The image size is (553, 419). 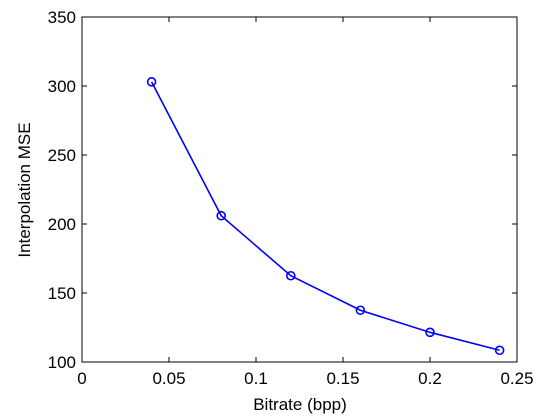 What do you see at coordinates (62, 224) in the screenshot?
I see `y-tick-label: 200` at bounding box center [62, 224].